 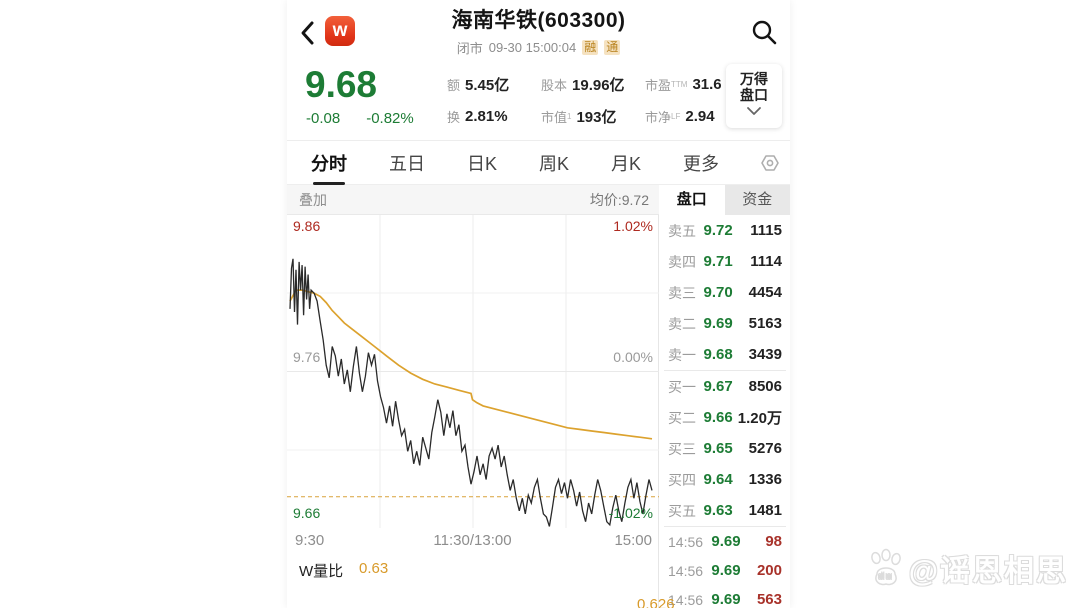 I want to click on segment-funds: 资金, so click(x=757, y=199).